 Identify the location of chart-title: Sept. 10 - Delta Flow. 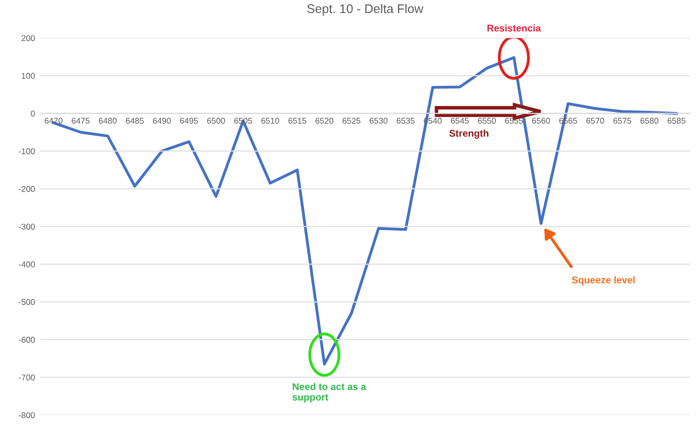
(365, 10).